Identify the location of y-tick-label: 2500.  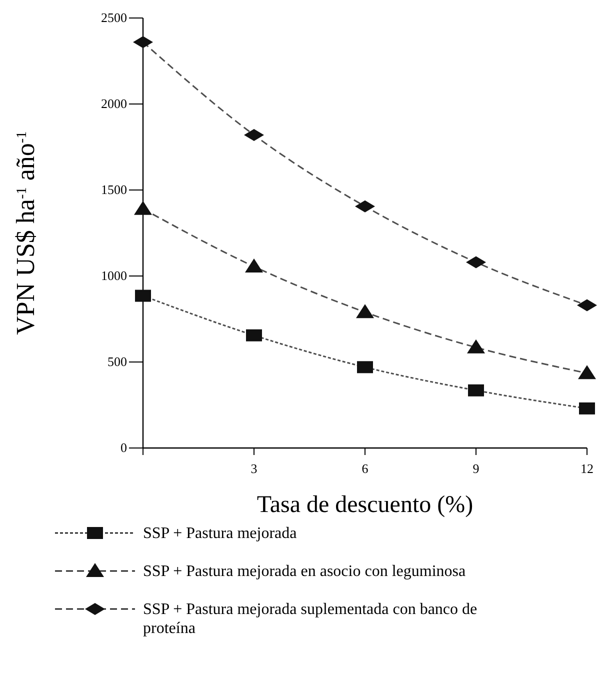
(114, 17).